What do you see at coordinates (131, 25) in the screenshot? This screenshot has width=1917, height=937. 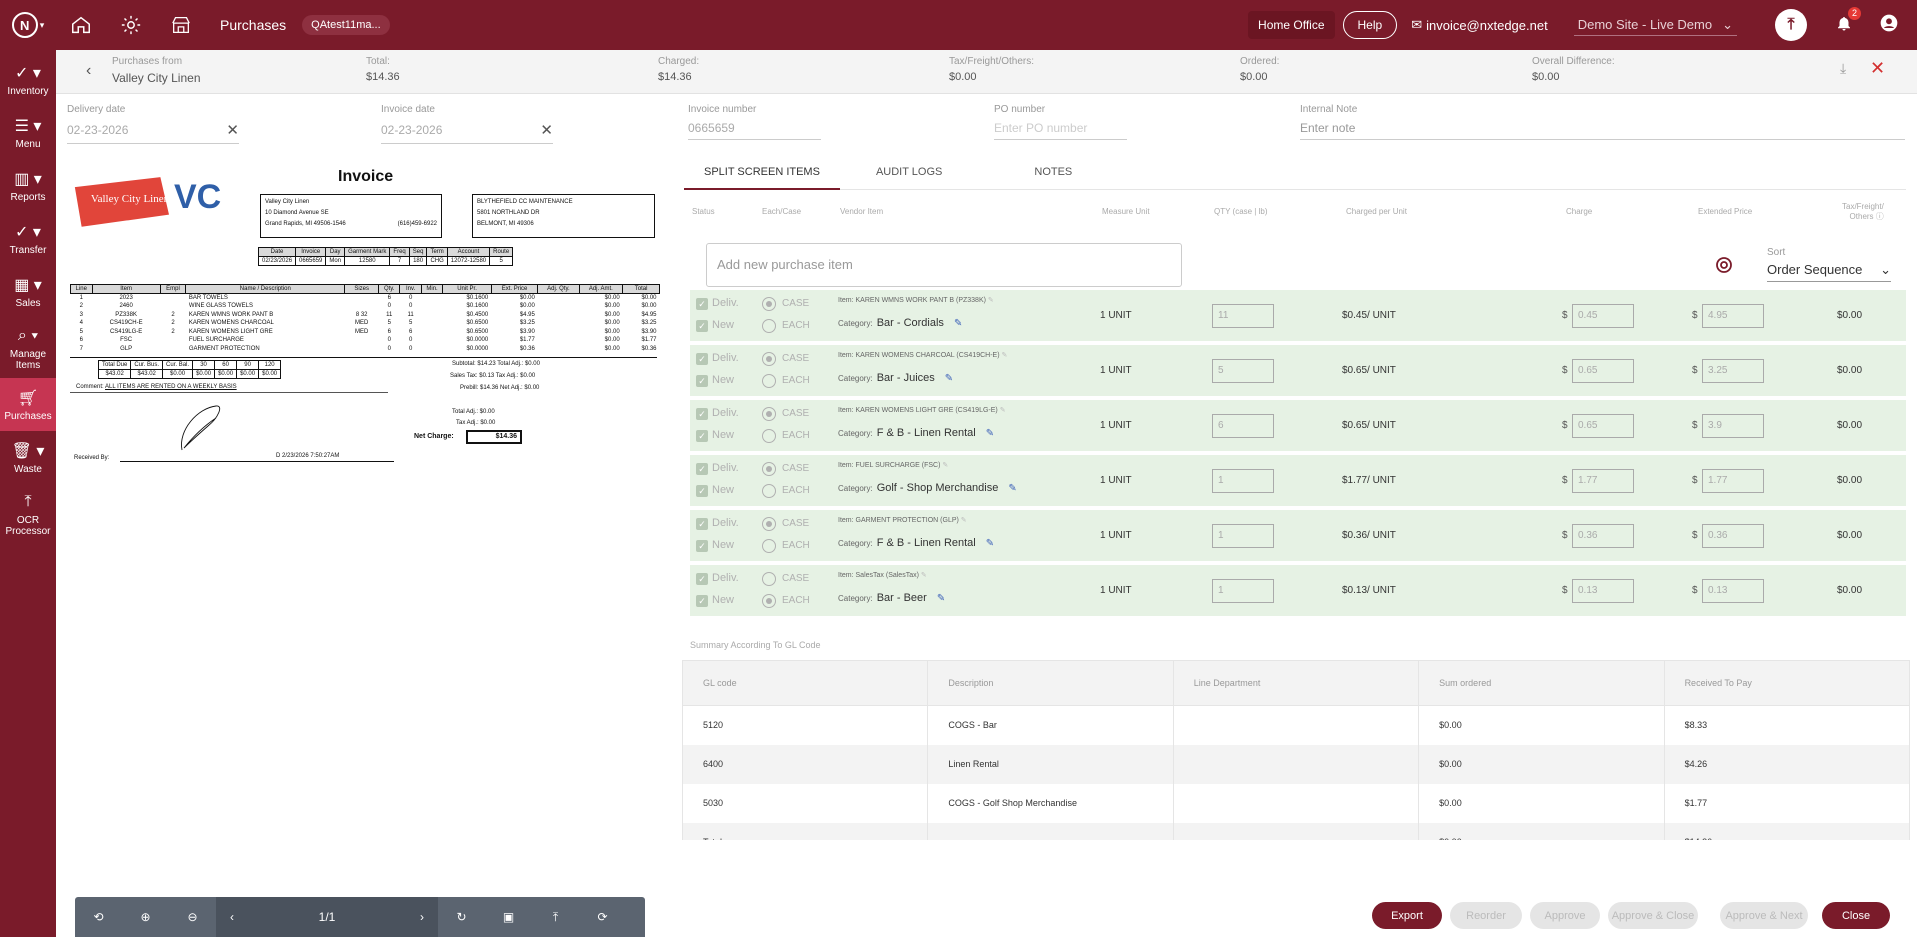 I see `gear-icon` at bounding box center [131, 25].